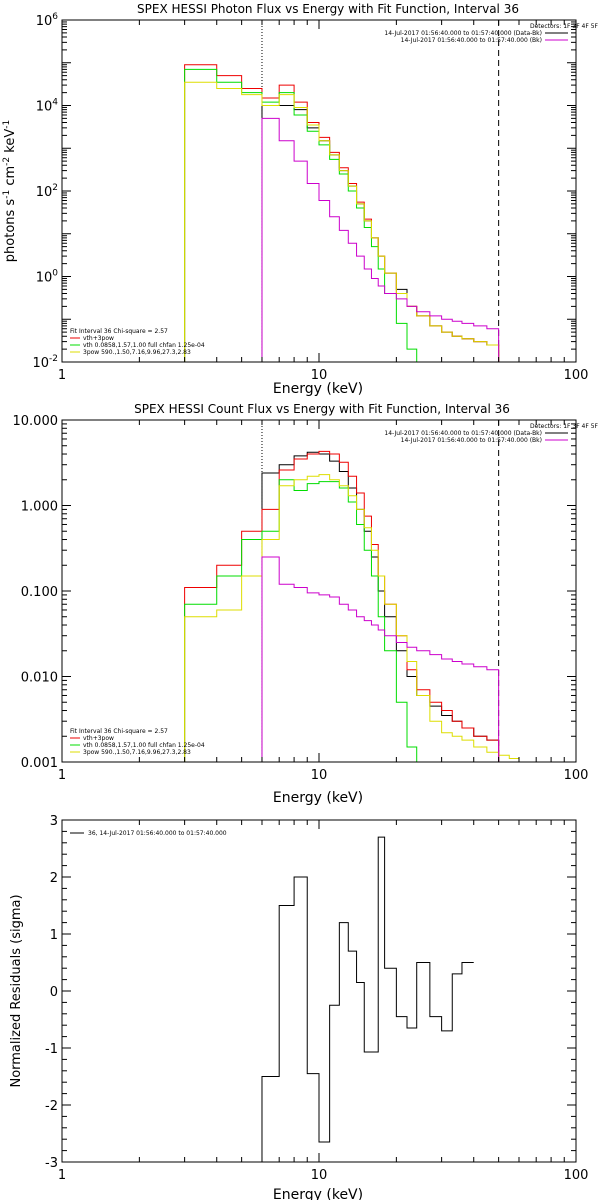 This screenshot has width=600, height=1200. What do you see at coordinates (39, 678) in the screenshot?
I see `y-tick-label: 0.010` at bounding box center [39, 678].